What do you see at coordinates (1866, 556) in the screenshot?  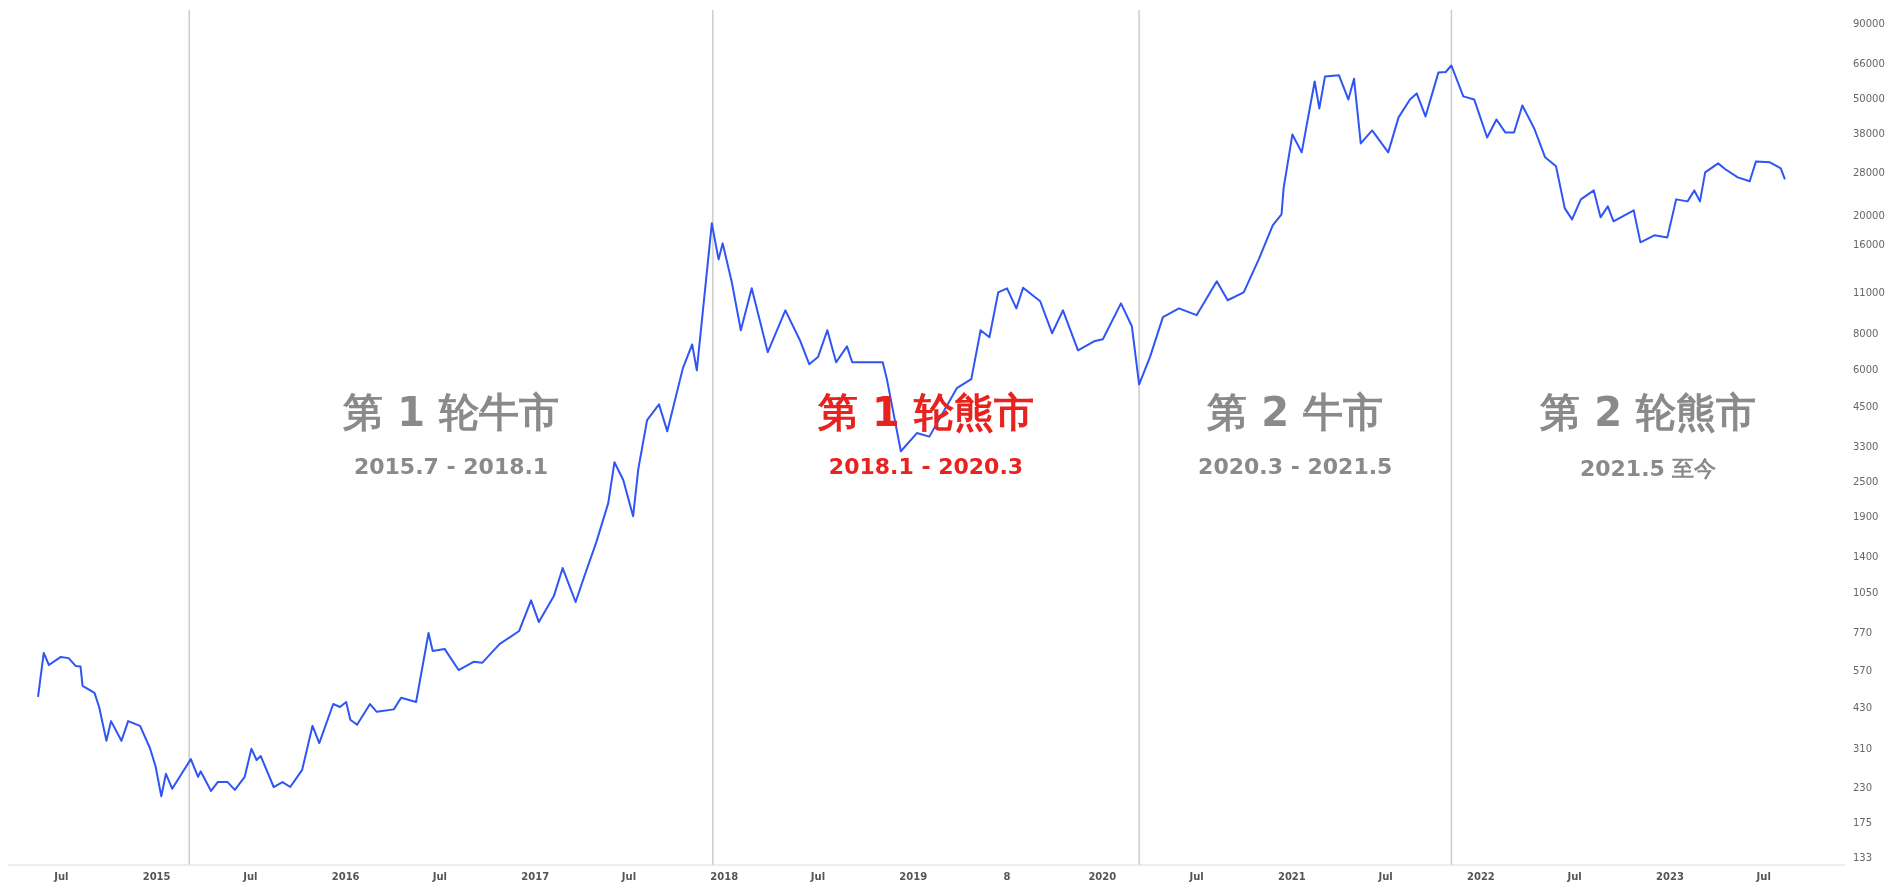 I see `y-tick-label: 1400` at bounding box center [1866, 556].